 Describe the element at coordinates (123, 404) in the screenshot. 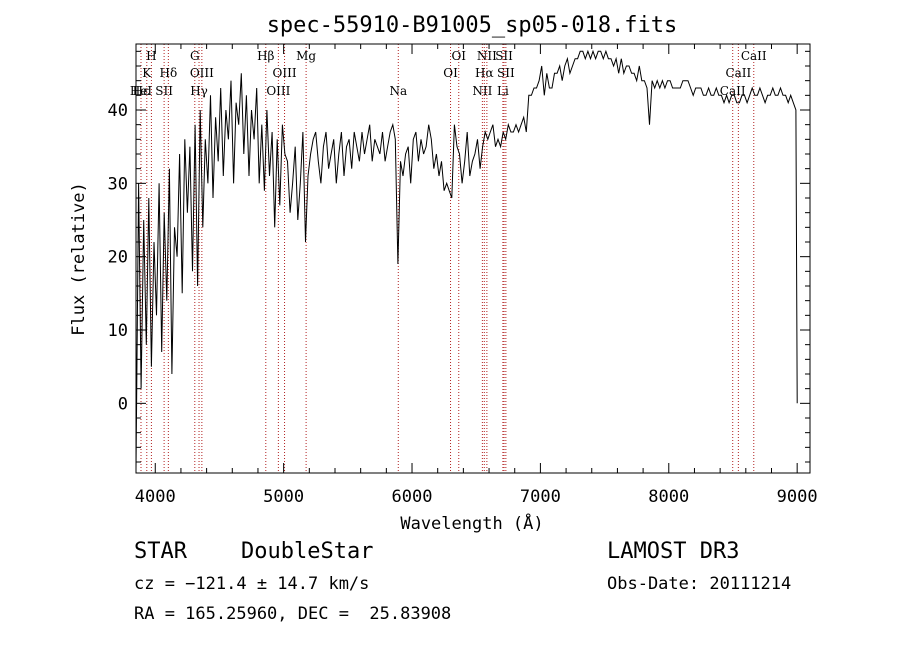

I see `y-tick-label: 0` at that location.